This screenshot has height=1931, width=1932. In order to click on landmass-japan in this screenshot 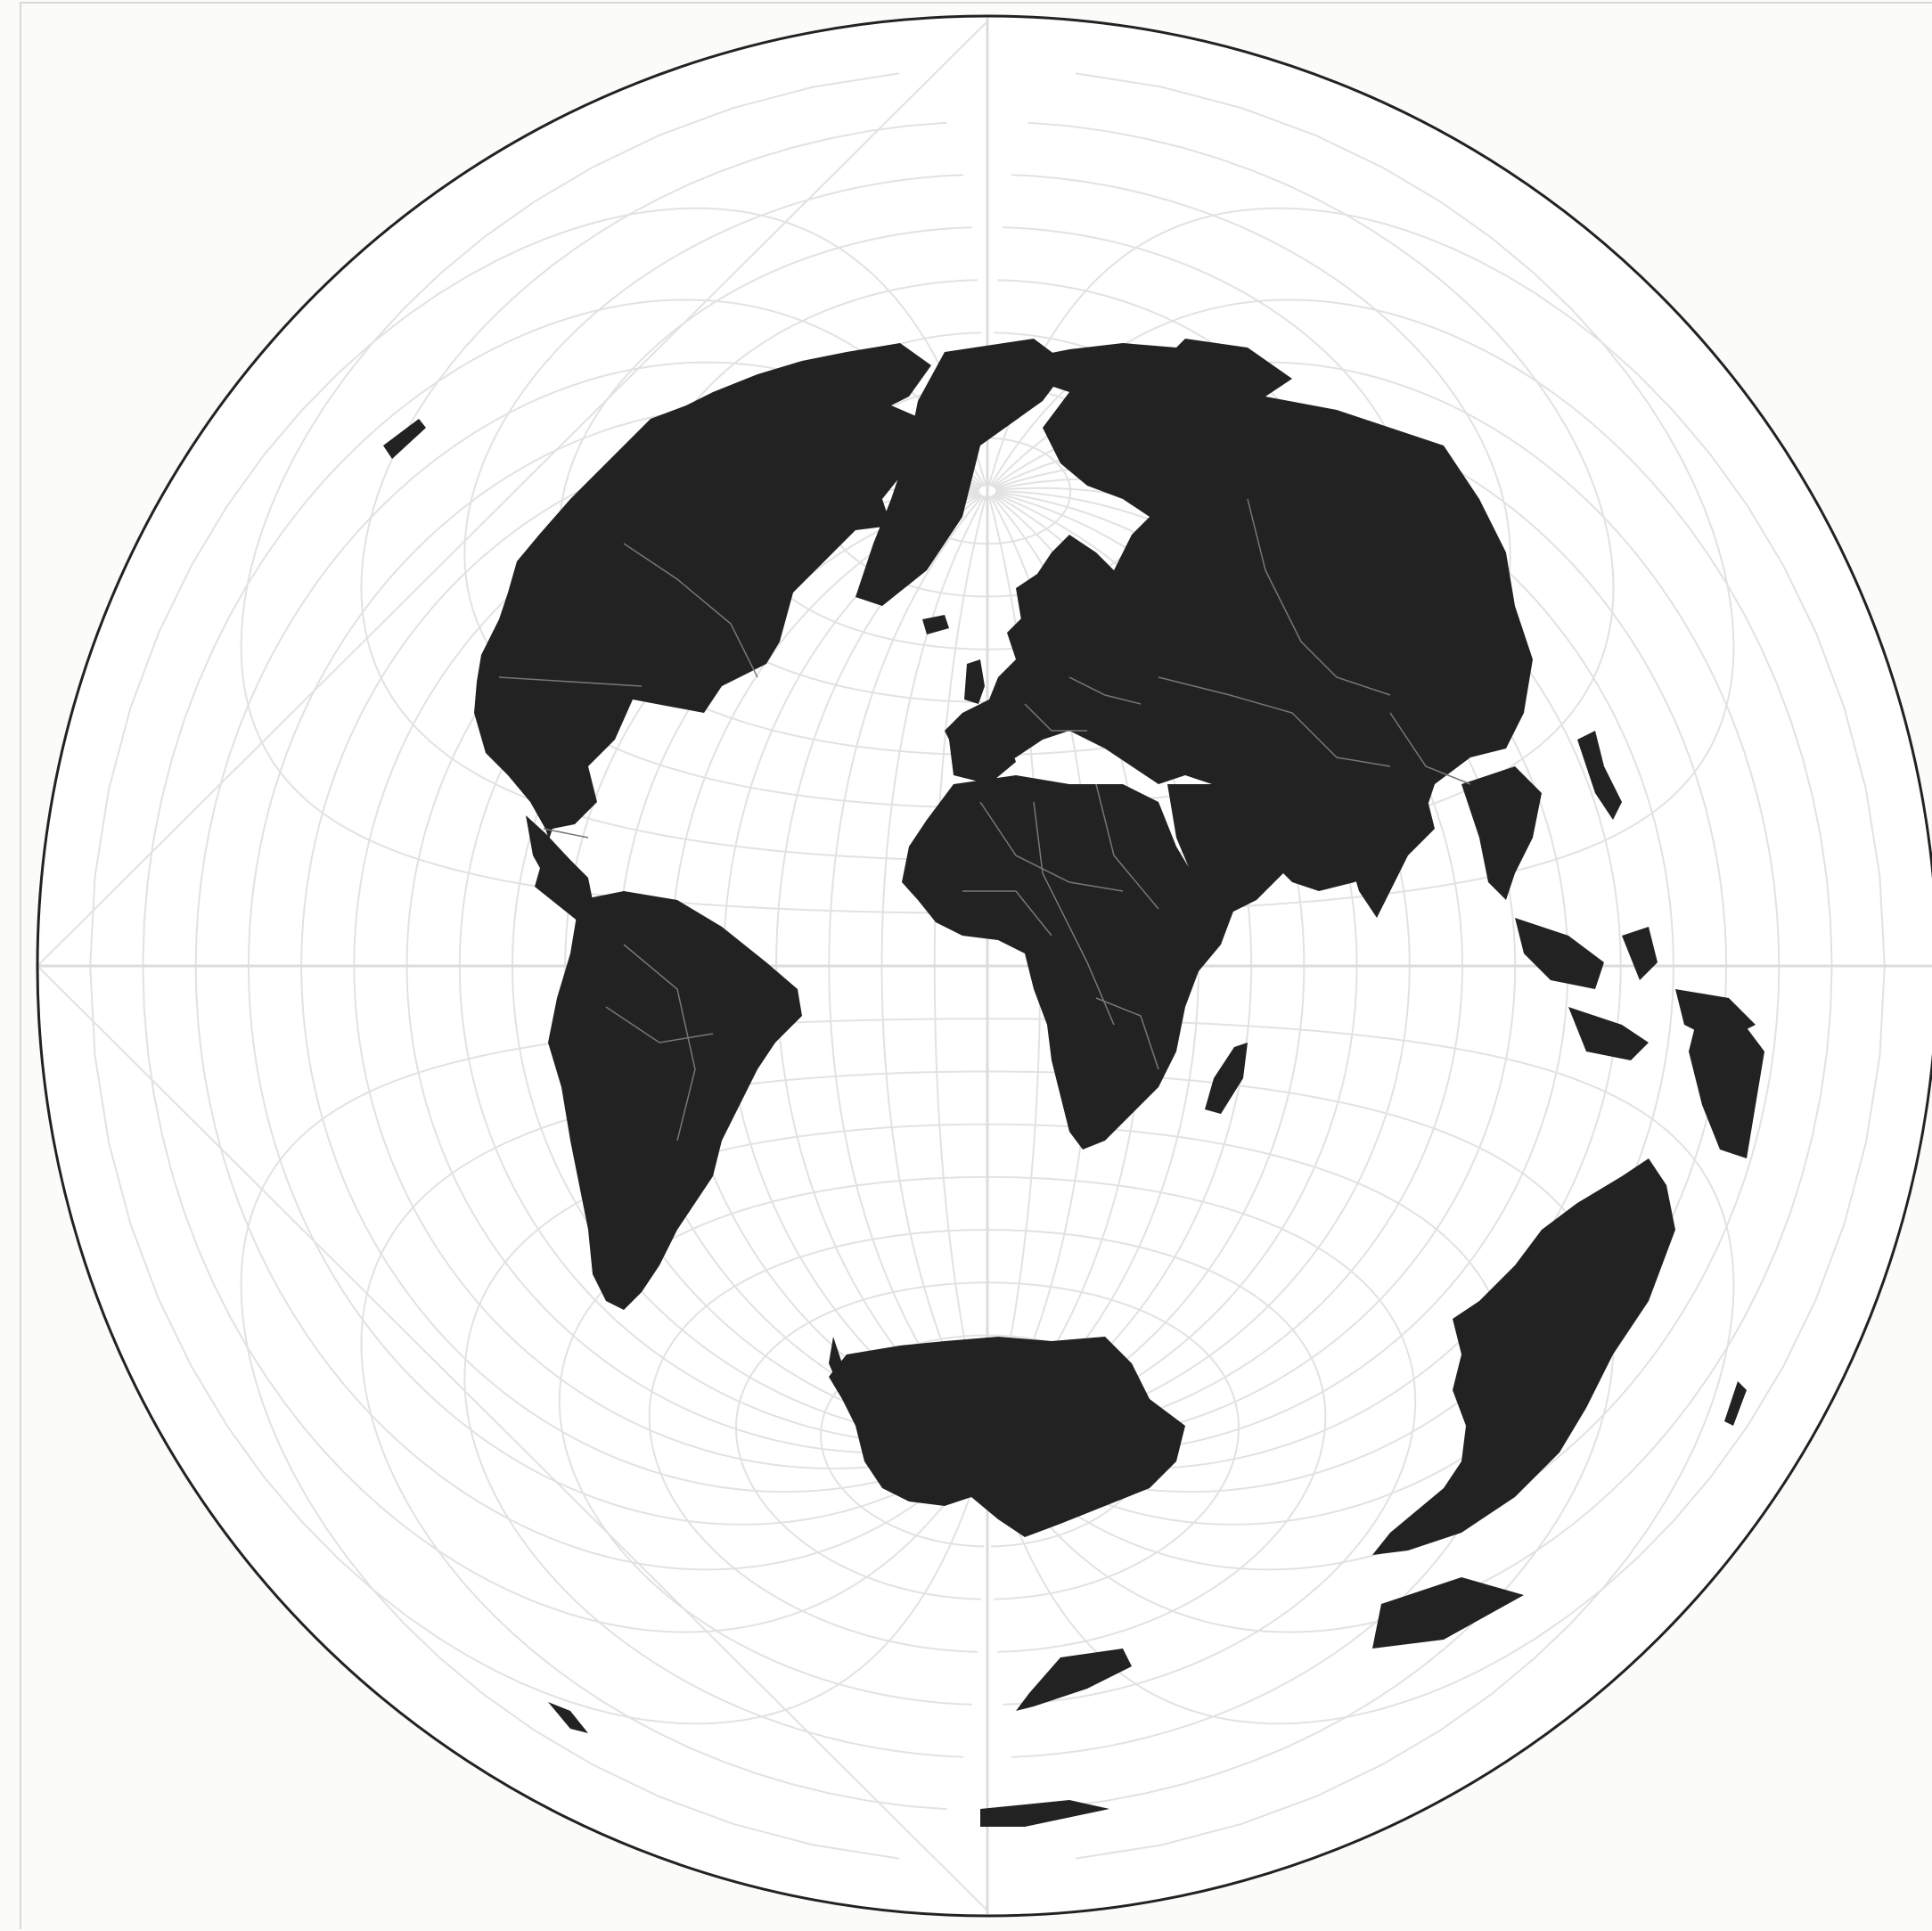, I will do `click(1599, 775)`.